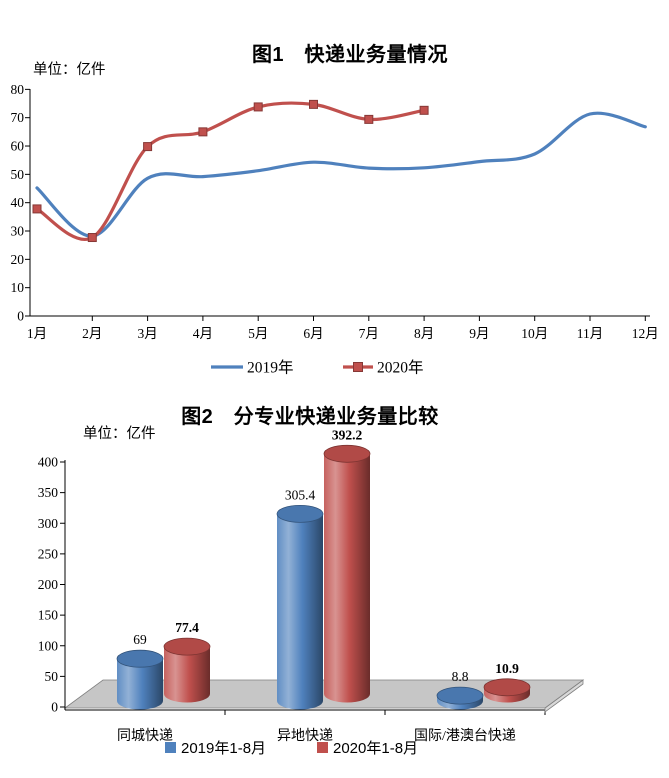  What do you see at coordinates (18, 287) in the screenshot?
I see `figure1-y-tick-label: 10` at bounding box center [18, 287].